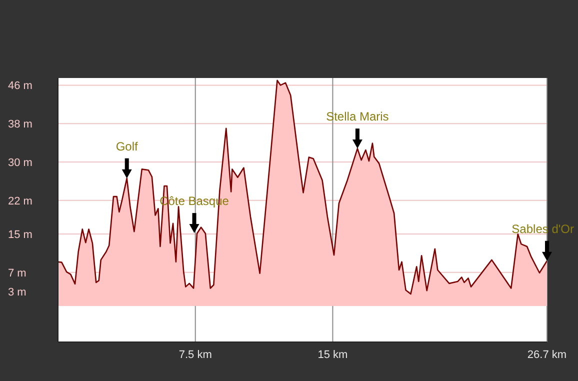 This screenshot has height=381, width=578. I want to click on x-tick-label: 26.7 km, so click(547, 354).